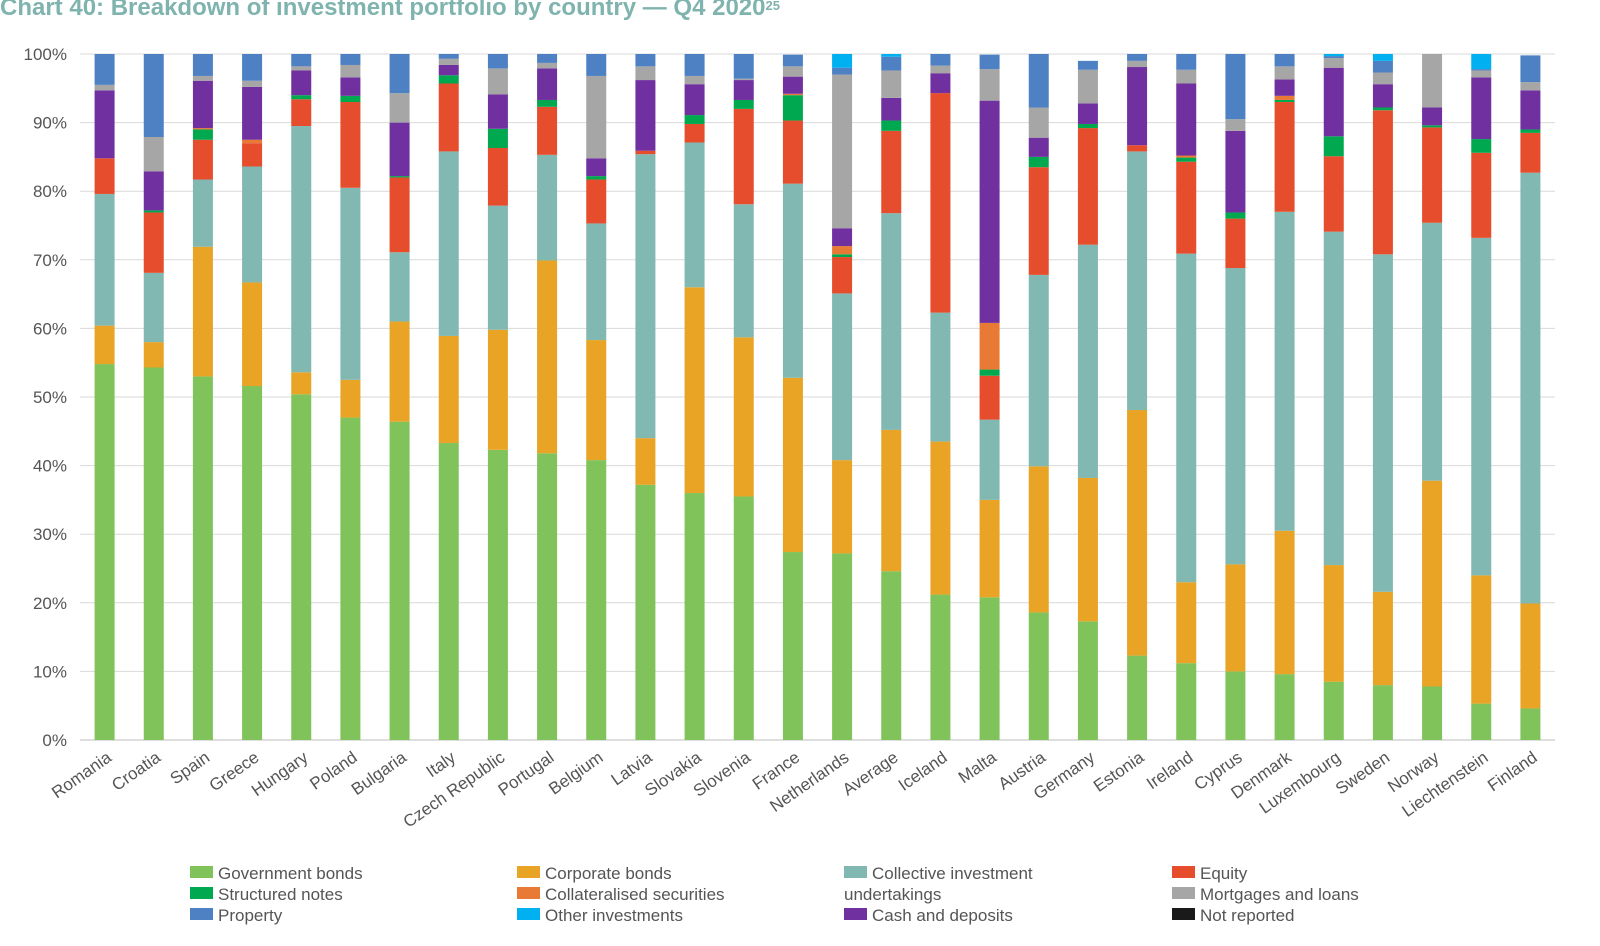  What do you see at coordinates (202, 397) in the screenshot?
I see `bar-spain` at bounding box center [202, 397].